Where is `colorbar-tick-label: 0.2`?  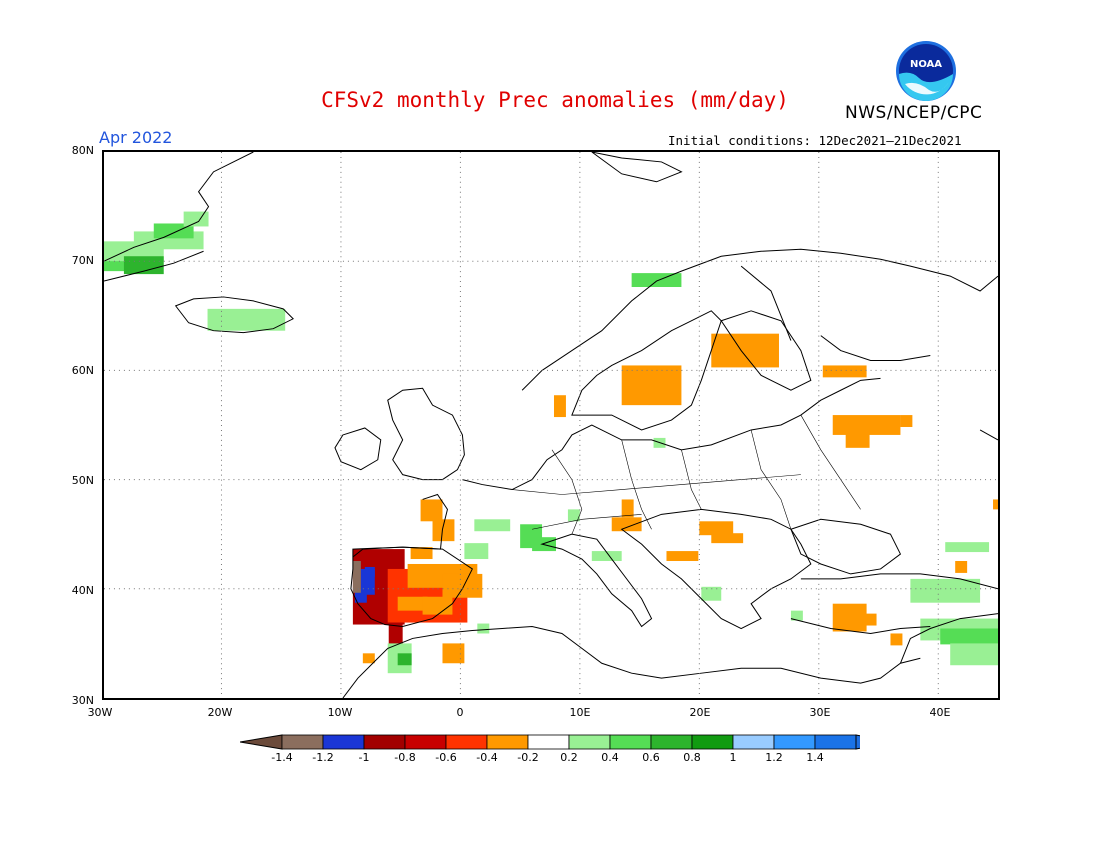
colorbar-tick-label: 0.2 is located at coordinates (569, 757).